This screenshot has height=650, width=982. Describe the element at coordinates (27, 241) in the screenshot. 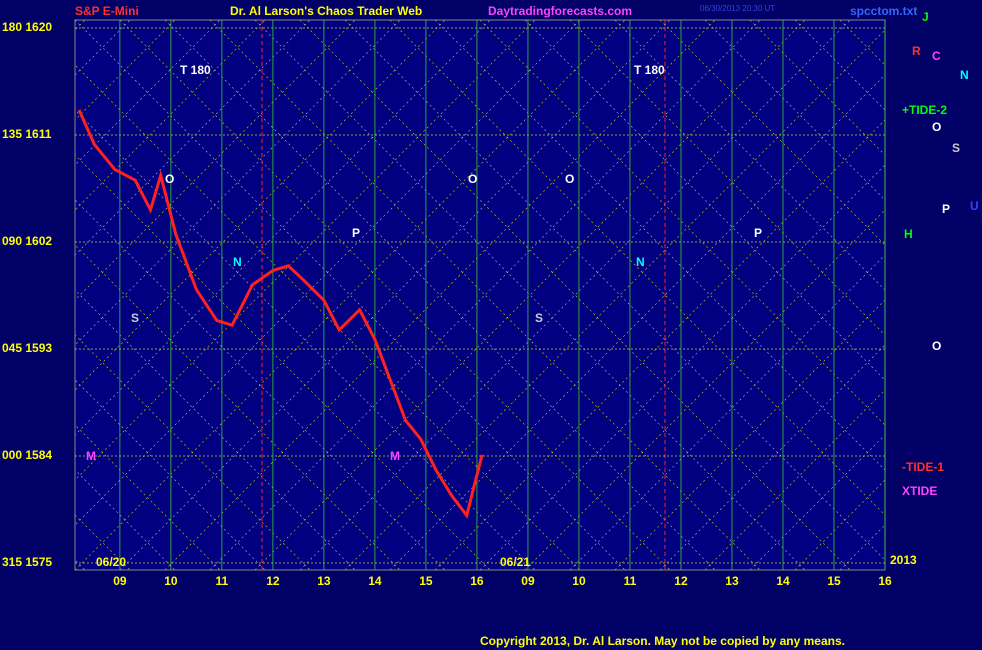

I see `y-tick-label: 090 1602` at that location.